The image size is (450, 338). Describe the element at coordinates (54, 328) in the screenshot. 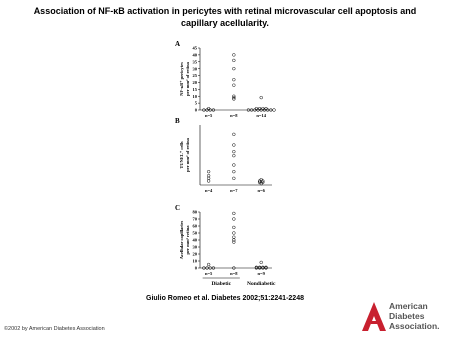

I see `copyright: ©2002 by American Diabetes Association` at that location.